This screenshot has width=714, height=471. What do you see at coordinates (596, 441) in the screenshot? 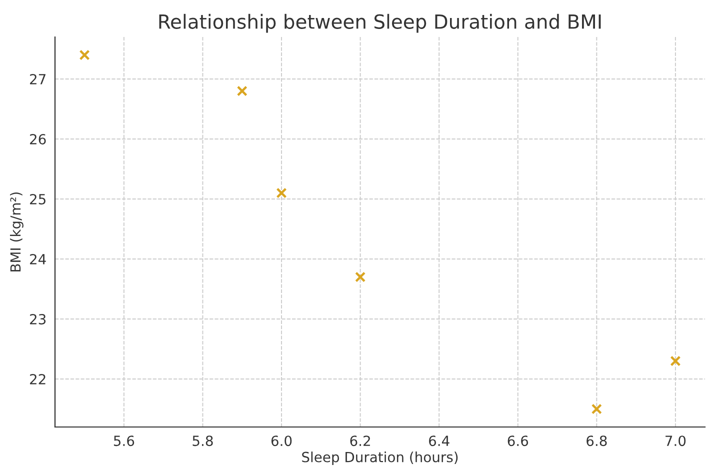
I see `x-tick-label: 6.8` at bounding box center [596, 441].